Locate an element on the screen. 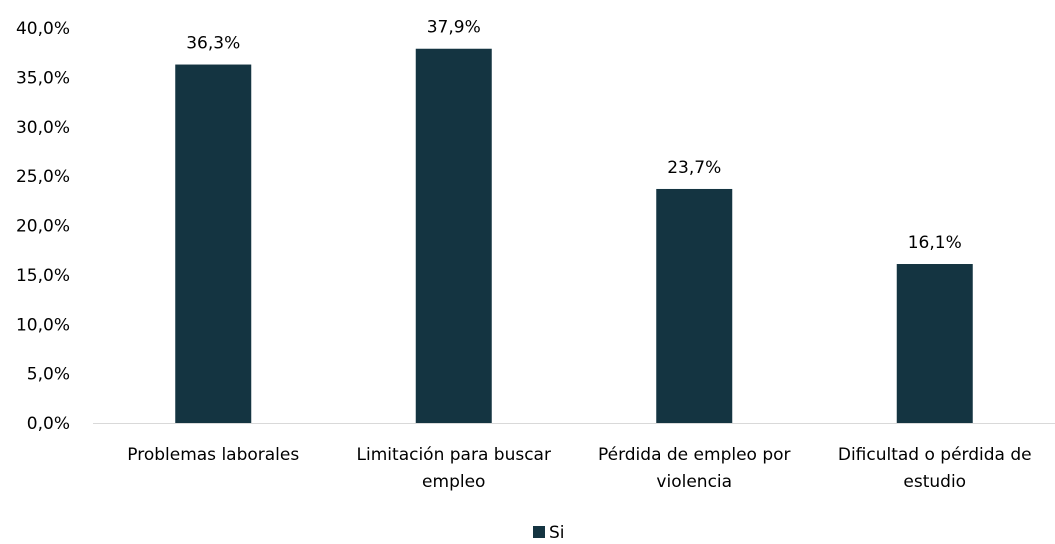 This screenshot has height=544, width=1055. category-label-line: Problemas laborales is located at coordinates (213, 455).